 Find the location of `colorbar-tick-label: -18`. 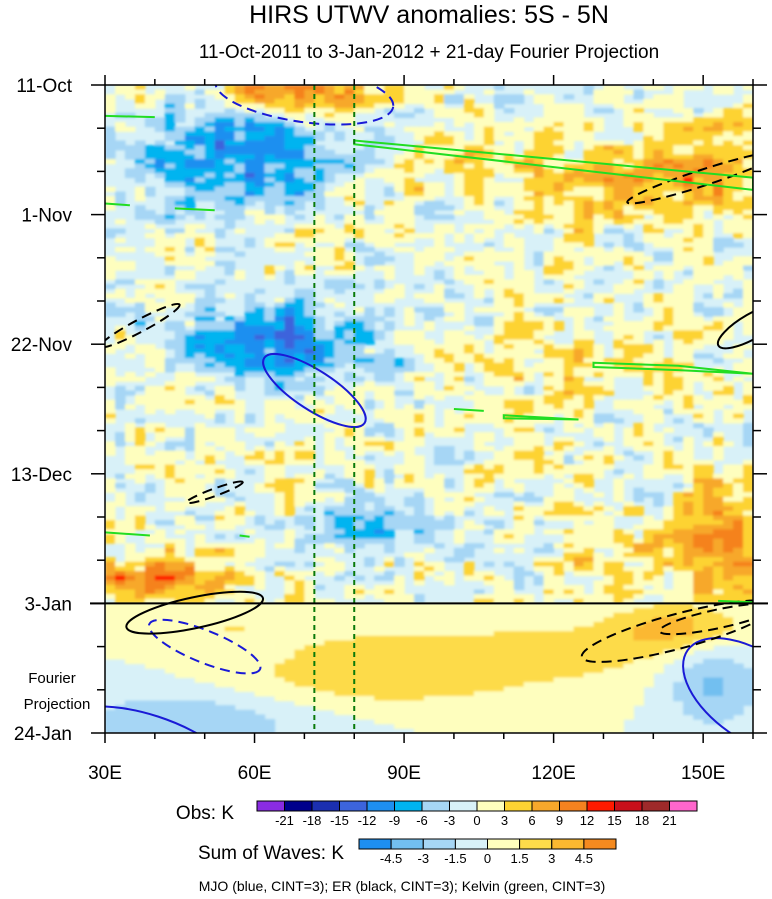

colorbar-tick-label: -18 is located at coordinates (312, 820).